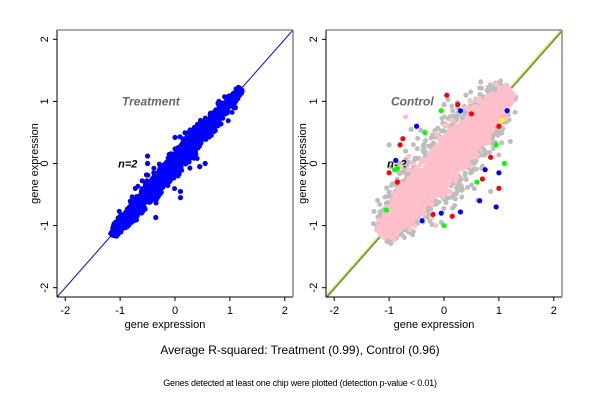 This screenshot has width=600, height=400. Describe the element at coordinates (314, 226) in the screenshot. I see `y-tick-label: -1` at that location.